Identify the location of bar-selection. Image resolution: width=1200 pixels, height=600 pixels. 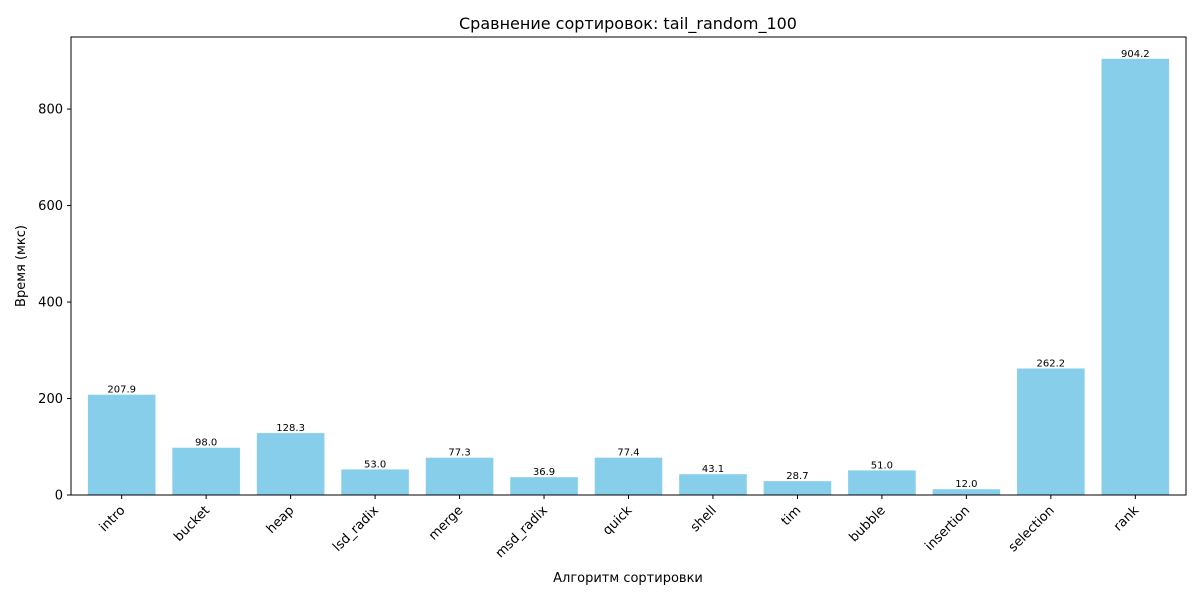
(1051, 431).